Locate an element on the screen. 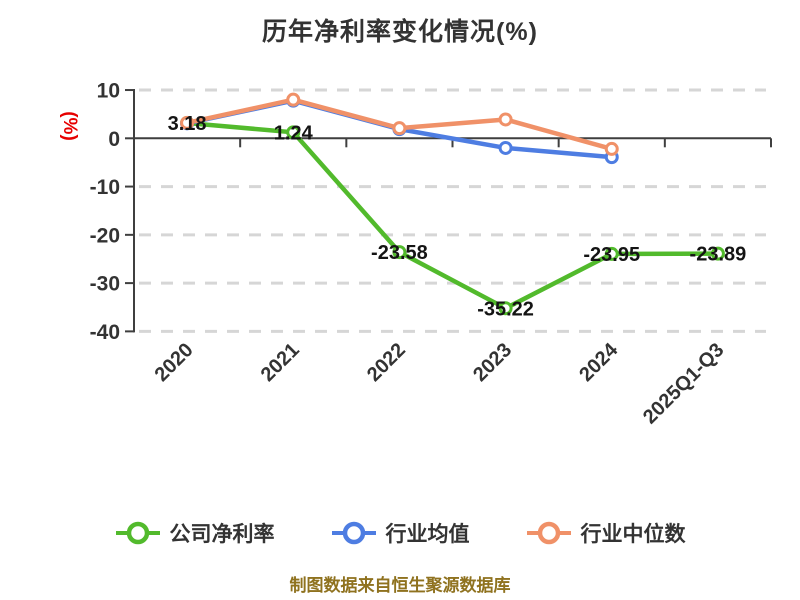  svg-text: 2024 is located at coordinates (599, 362).